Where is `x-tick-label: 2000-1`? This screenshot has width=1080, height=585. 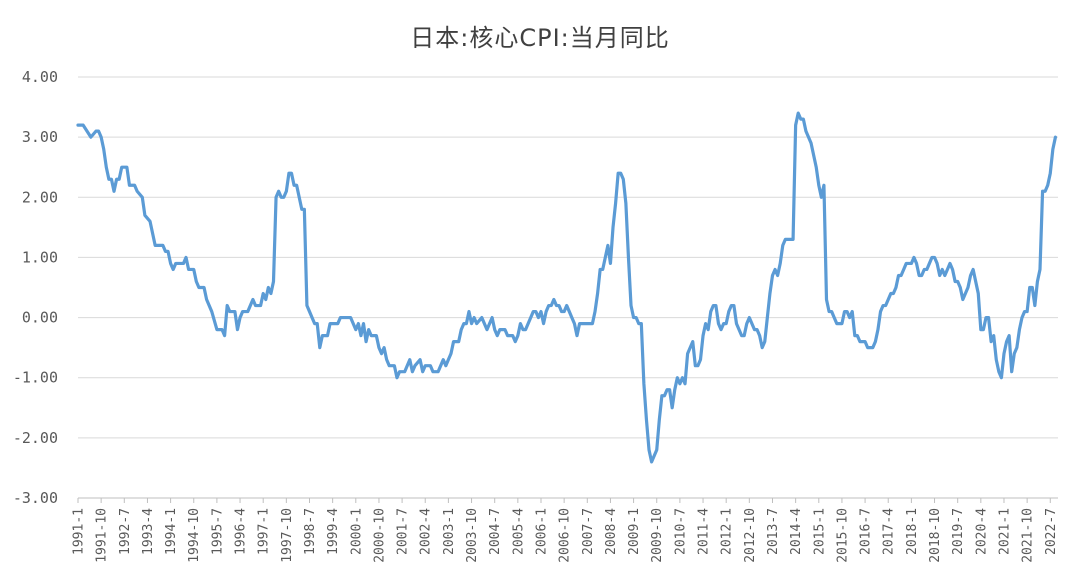
x-tick-label: 2000-1 is located at coordinates (356, 531).